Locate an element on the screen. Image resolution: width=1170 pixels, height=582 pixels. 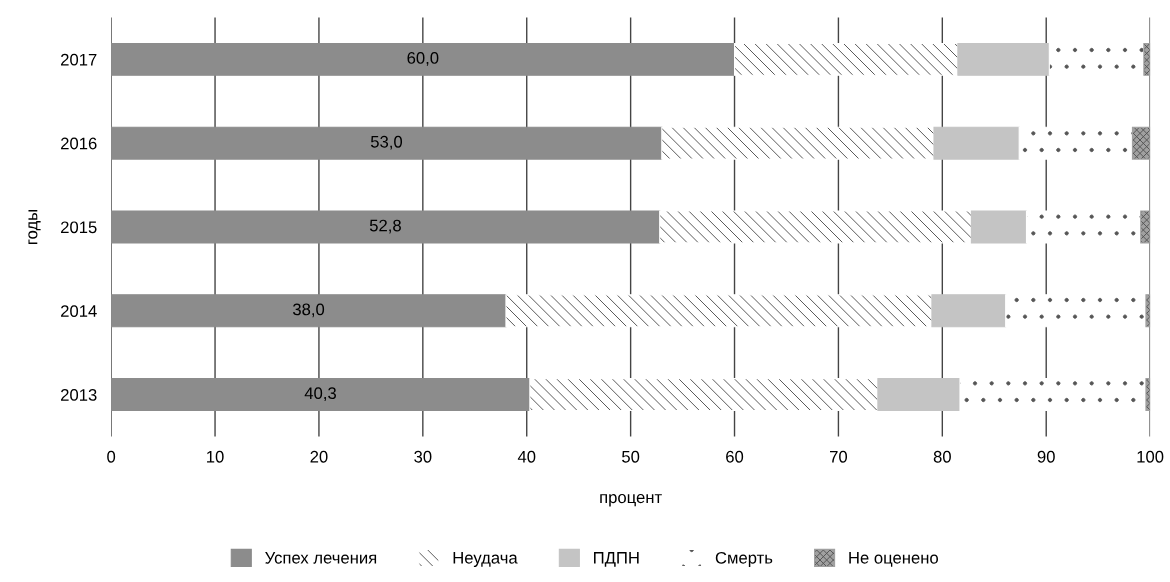
x-tick-label: 90 is located at coordinates (1046, 456).